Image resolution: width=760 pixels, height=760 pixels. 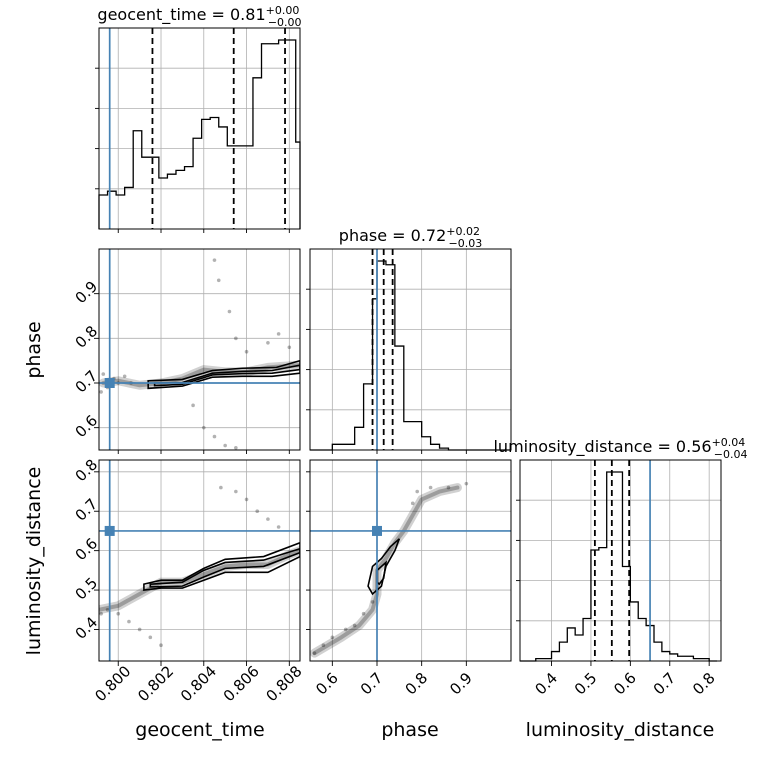 I want to click on scatter-panel-phase-luminosity_distance, so click(x=409, y=560).